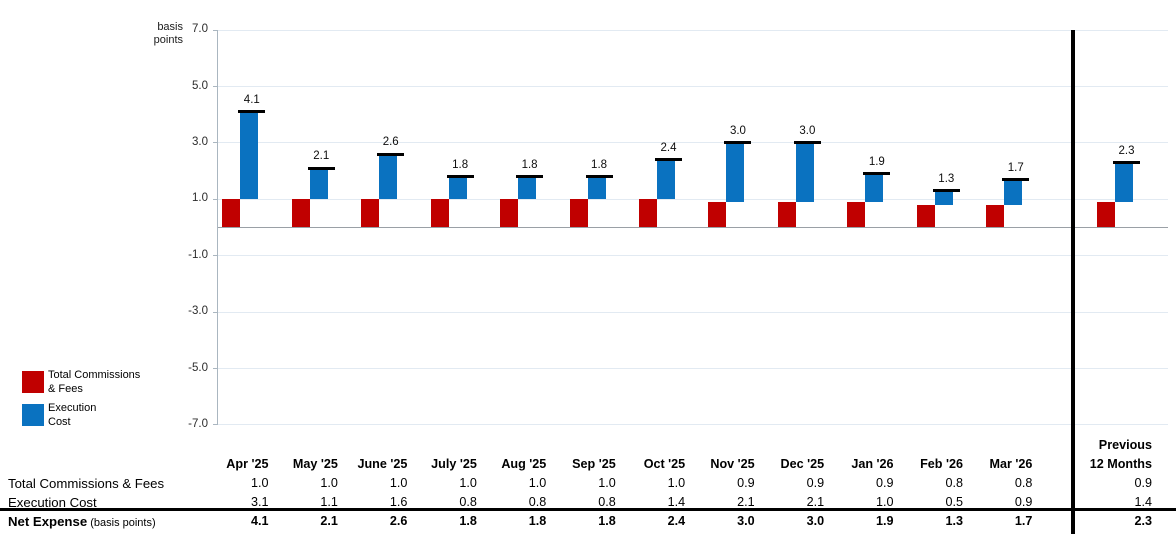 This screenshot has width=1176, height=541. Describe the element at coordinates (594, 464) in the screenshot. I see `table-column-header: Sep '25` at that location.